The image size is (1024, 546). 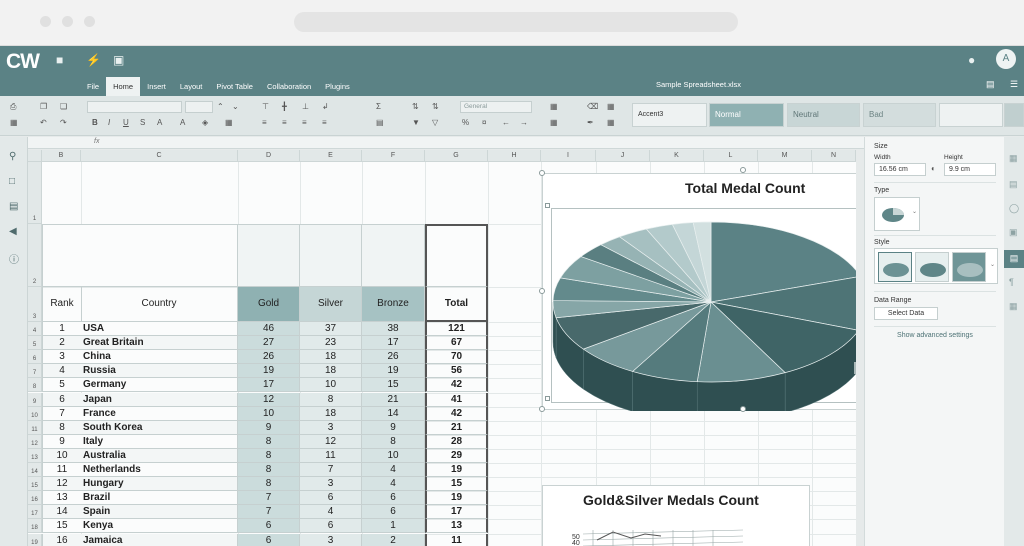 I want to click on cell-silver: 6, so click(x=331, y=526).